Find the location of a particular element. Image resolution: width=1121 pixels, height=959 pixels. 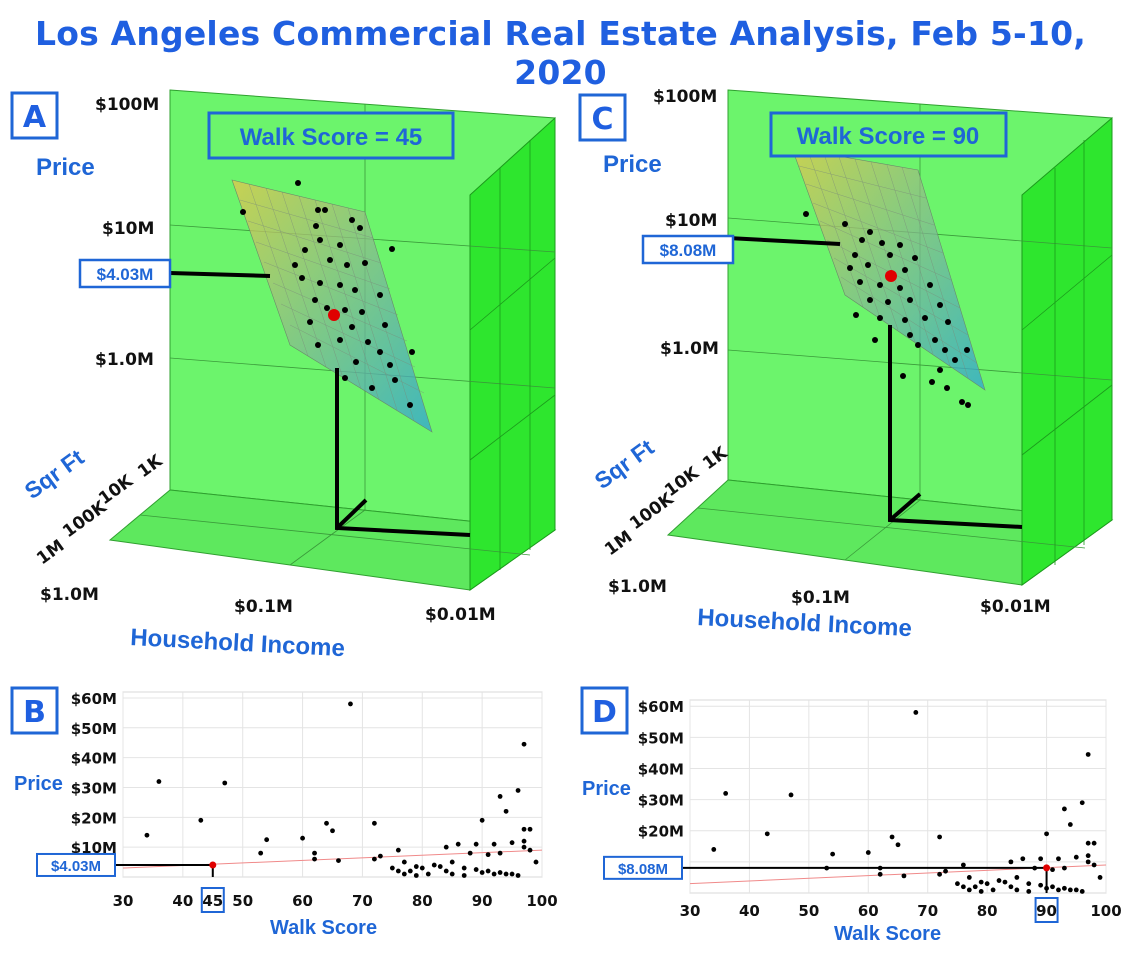

predicted-point is located at coordinates (213, 865).